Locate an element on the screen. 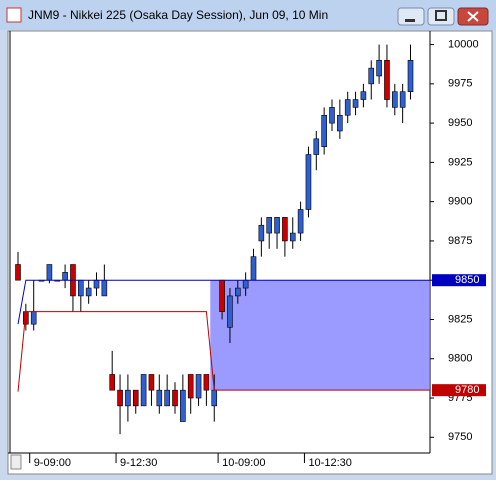 The image size is (496, 485). y-tick-label: 9800 is located at coordinates (460, 359).